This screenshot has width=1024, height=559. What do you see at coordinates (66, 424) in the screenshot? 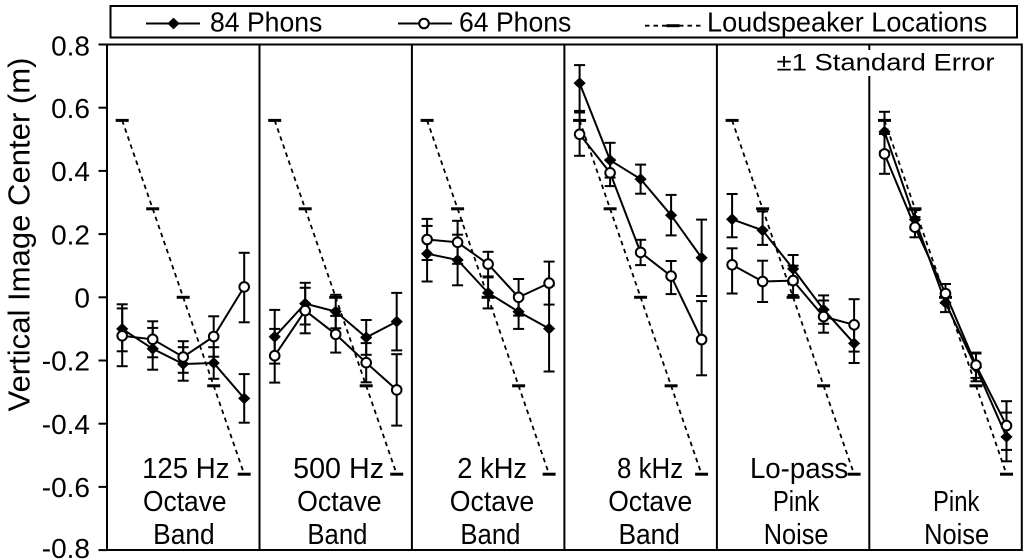
I see `svg-text: -0.4` at bounding box center [66, 424].